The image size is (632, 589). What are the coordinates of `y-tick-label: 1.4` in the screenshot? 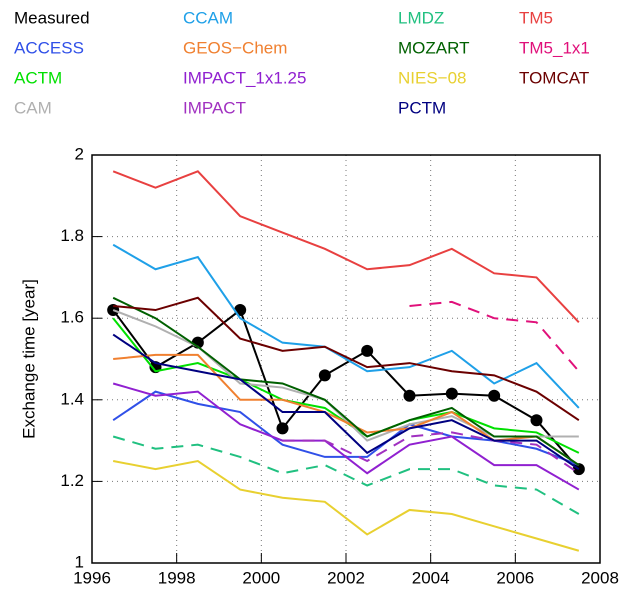 It's located at (72, 398).